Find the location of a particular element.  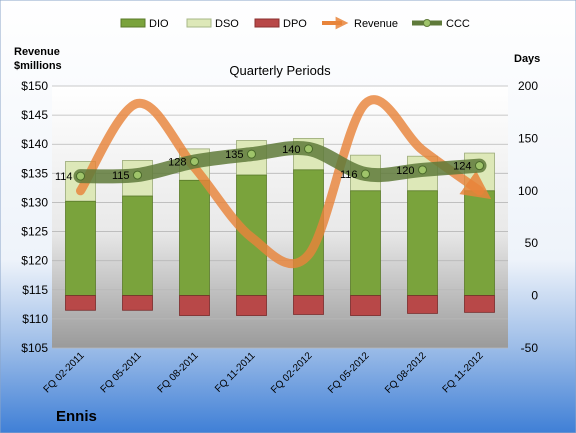

ccc-data-label: 124 is located at coordinates (462, 167).